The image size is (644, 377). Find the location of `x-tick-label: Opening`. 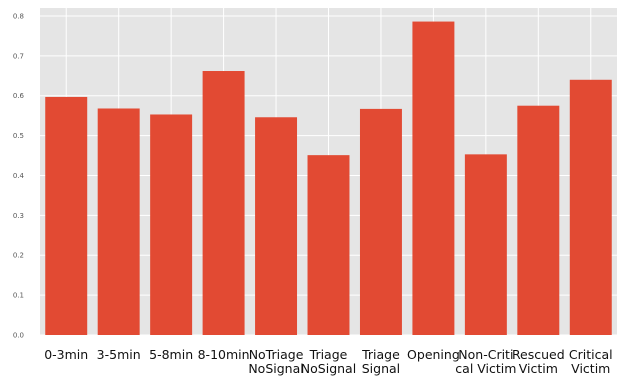

x-tick-label: Opening is located at coordinates (433, 354).